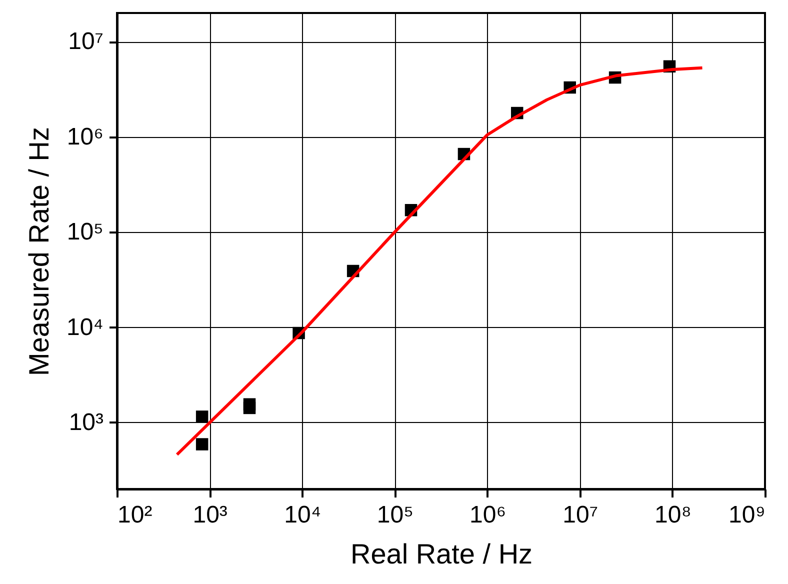 The width and height of the screenshot is (788, 584). I want to click on y-tick-label: 10⁶, so click(85, 136).